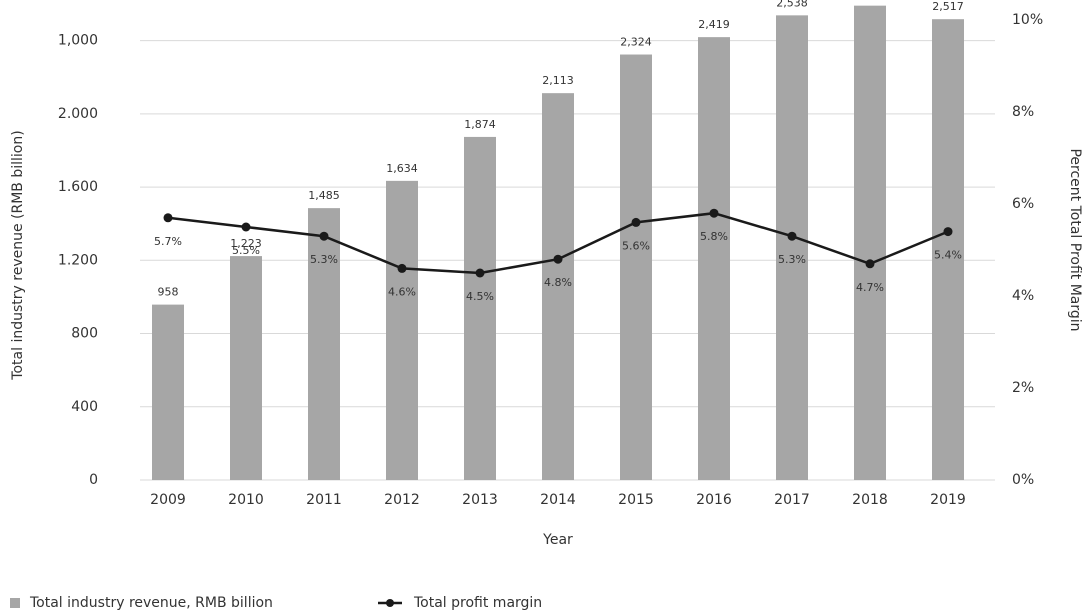  What do you see at coordinates (402, 291) in the screenshot?
I see `line-value-label: 4.6%` at bounding box center [402, 291].